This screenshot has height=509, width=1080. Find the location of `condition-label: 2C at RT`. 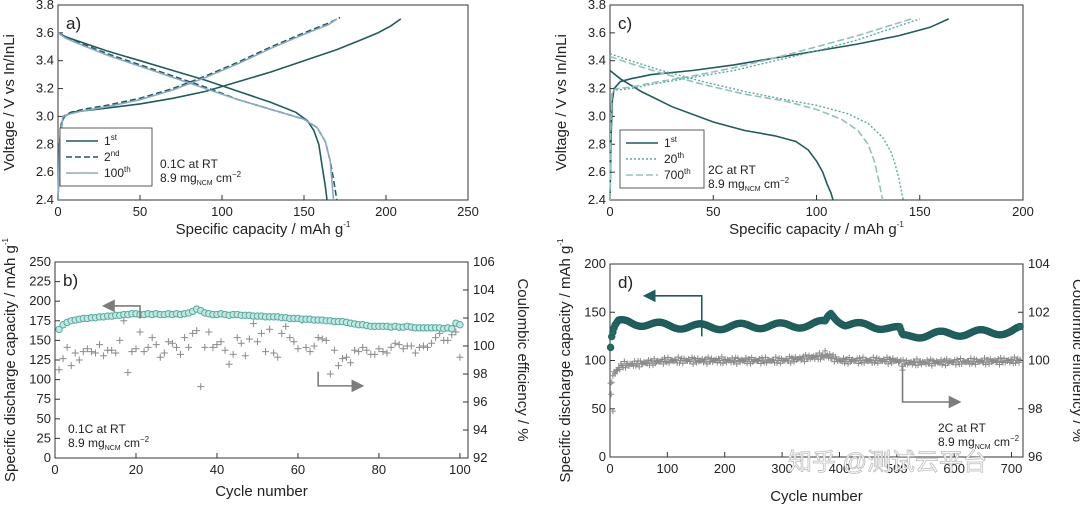

condition-label: 2C at RT is located at coordinates (962, 428).